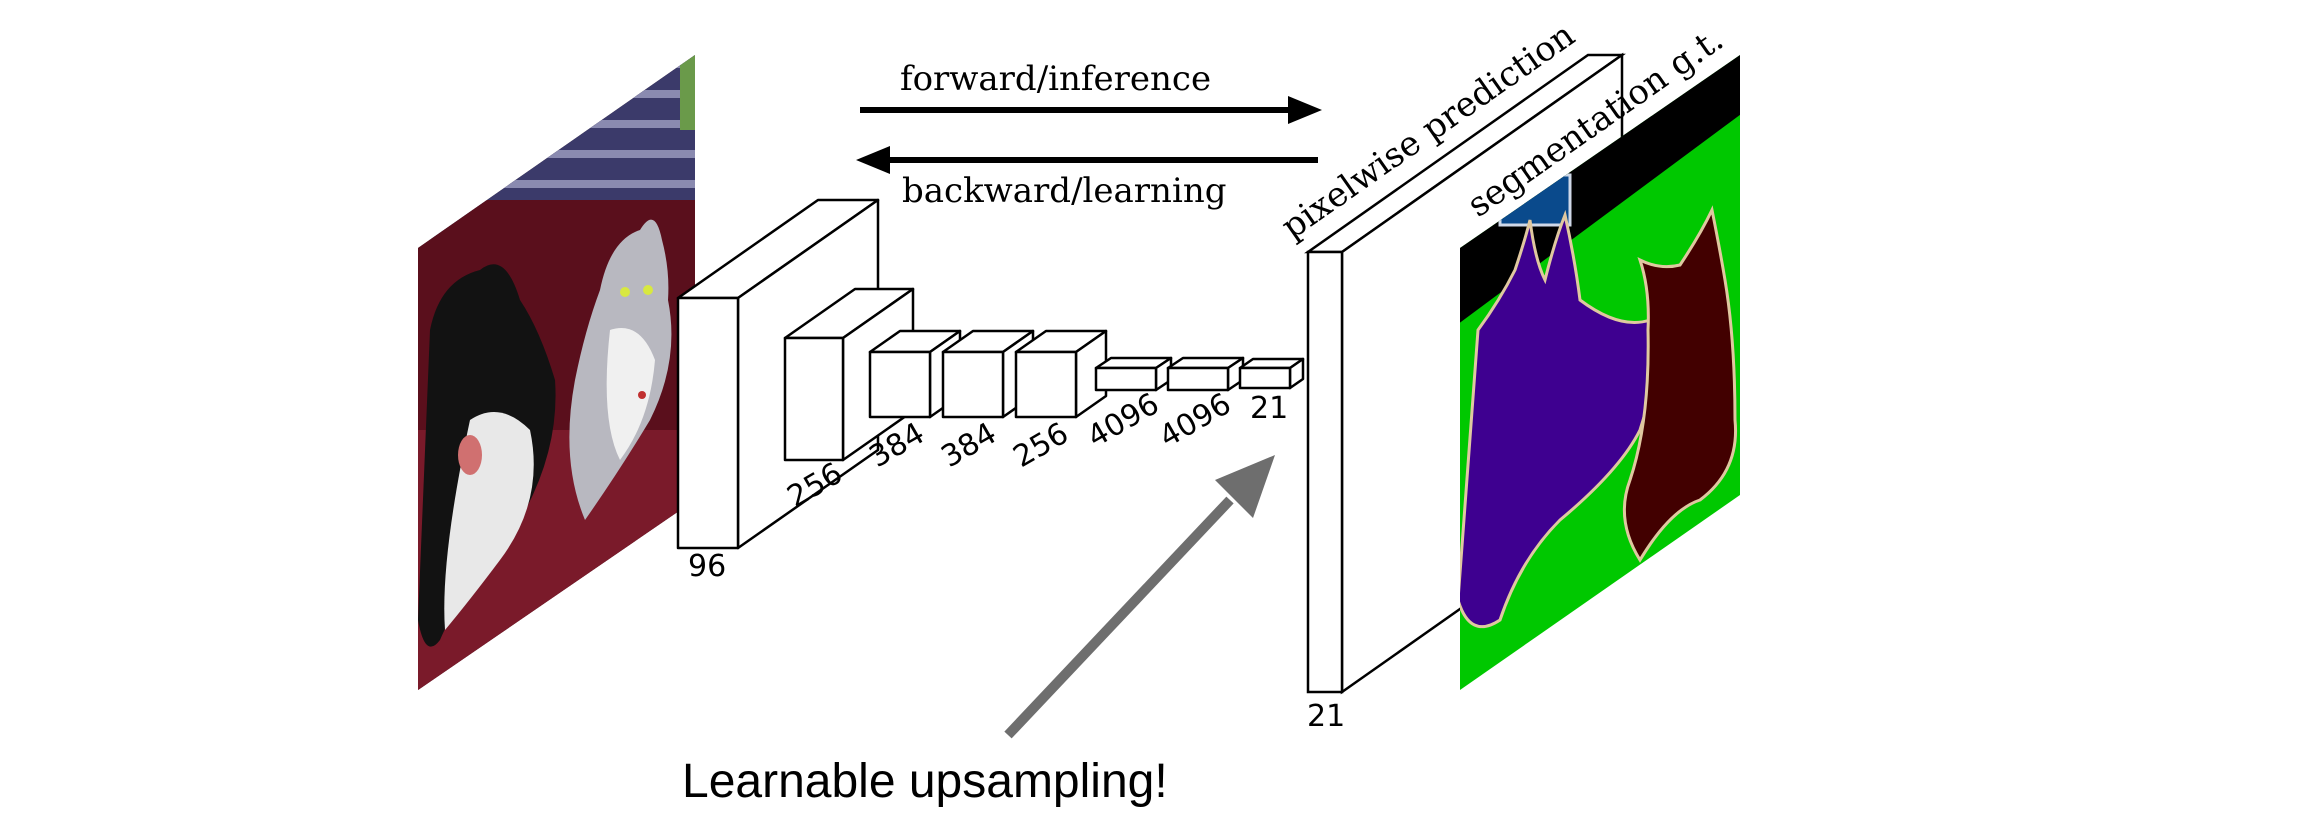 The height and width of the screenshot is (819, 2310). I want to click on layer-label-384-b: 384, so click(969, 445).